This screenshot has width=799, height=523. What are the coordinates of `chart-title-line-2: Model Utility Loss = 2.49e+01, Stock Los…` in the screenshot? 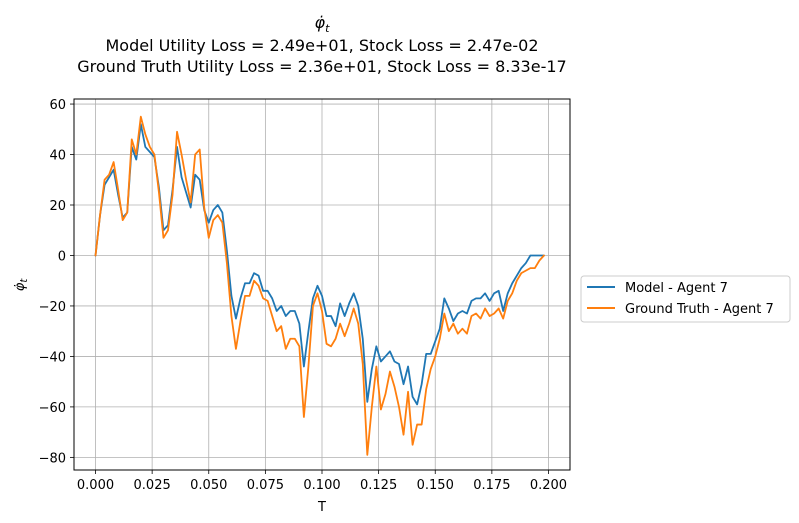 It's located at (322, 45).